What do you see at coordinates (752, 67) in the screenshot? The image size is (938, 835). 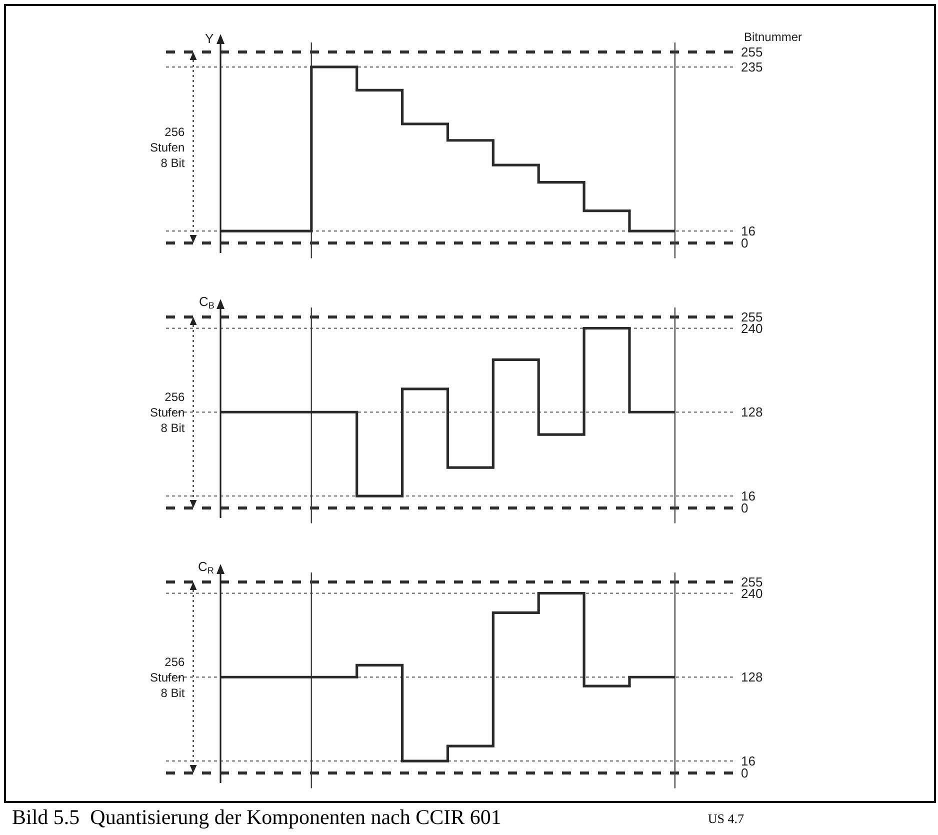 I see `y-tick-label: 235` at bounding box center [752, 67].